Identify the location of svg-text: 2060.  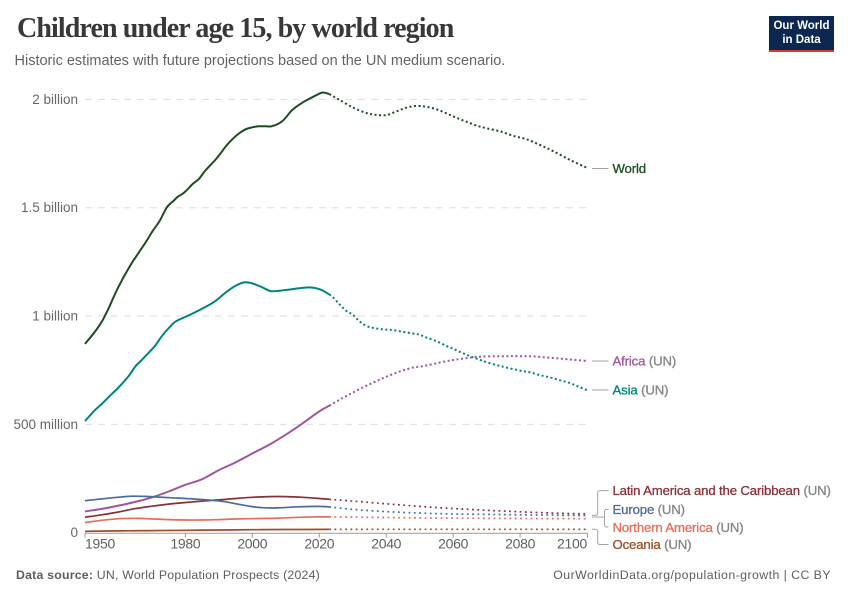
(453, 544).